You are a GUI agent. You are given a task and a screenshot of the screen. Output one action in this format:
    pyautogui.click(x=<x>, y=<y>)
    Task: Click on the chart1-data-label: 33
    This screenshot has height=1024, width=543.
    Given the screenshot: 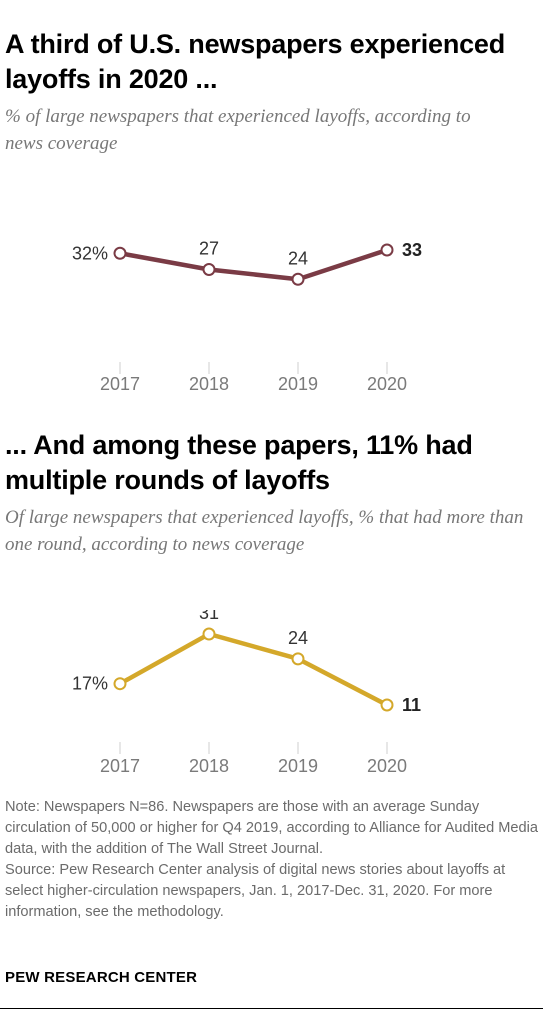 What is the action you would take?
    pyautogui.click(x=412, y=250)
    